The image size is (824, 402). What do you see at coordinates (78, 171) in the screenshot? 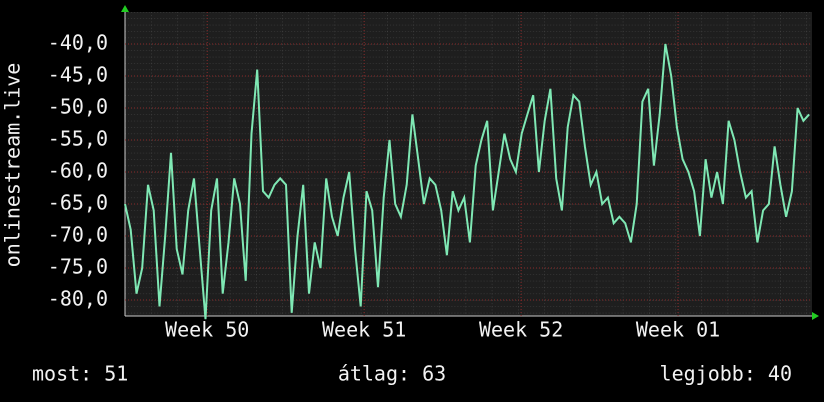
I see `y-tick-label: -60,0` at bounding box center [78, 171].